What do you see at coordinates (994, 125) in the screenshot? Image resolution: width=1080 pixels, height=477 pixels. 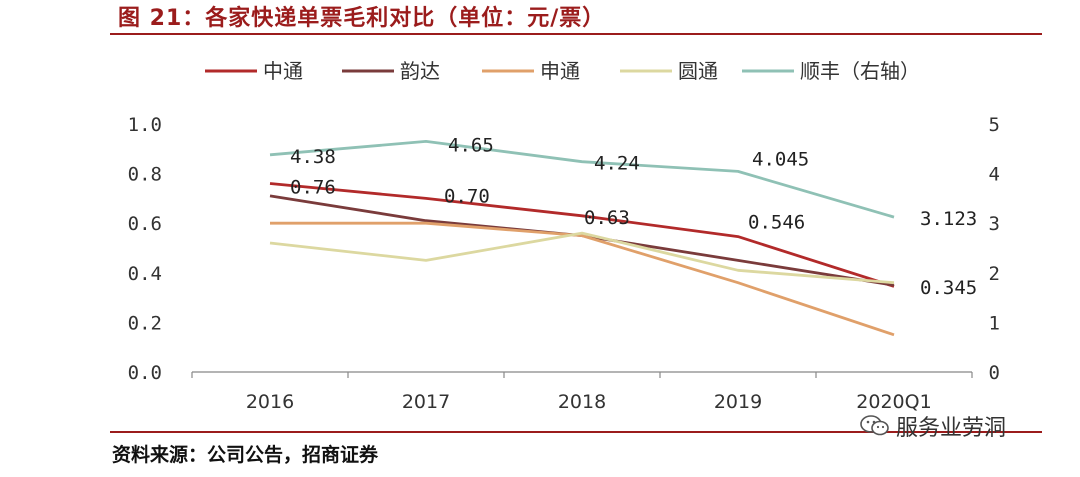 I see `y-right-tick-label: 5` at bounding box center [994, 125].